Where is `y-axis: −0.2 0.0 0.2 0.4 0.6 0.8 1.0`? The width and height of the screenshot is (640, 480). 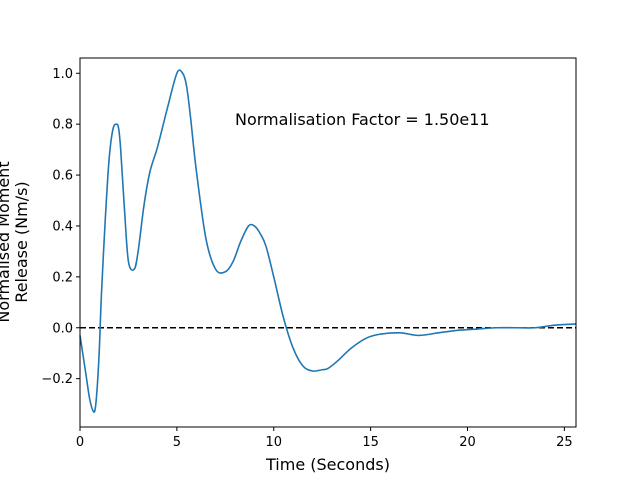
y-axis: −0.2 0.0 0.2 0.4 0.6 0.8 1.0 is located at coordinates (60, 227).